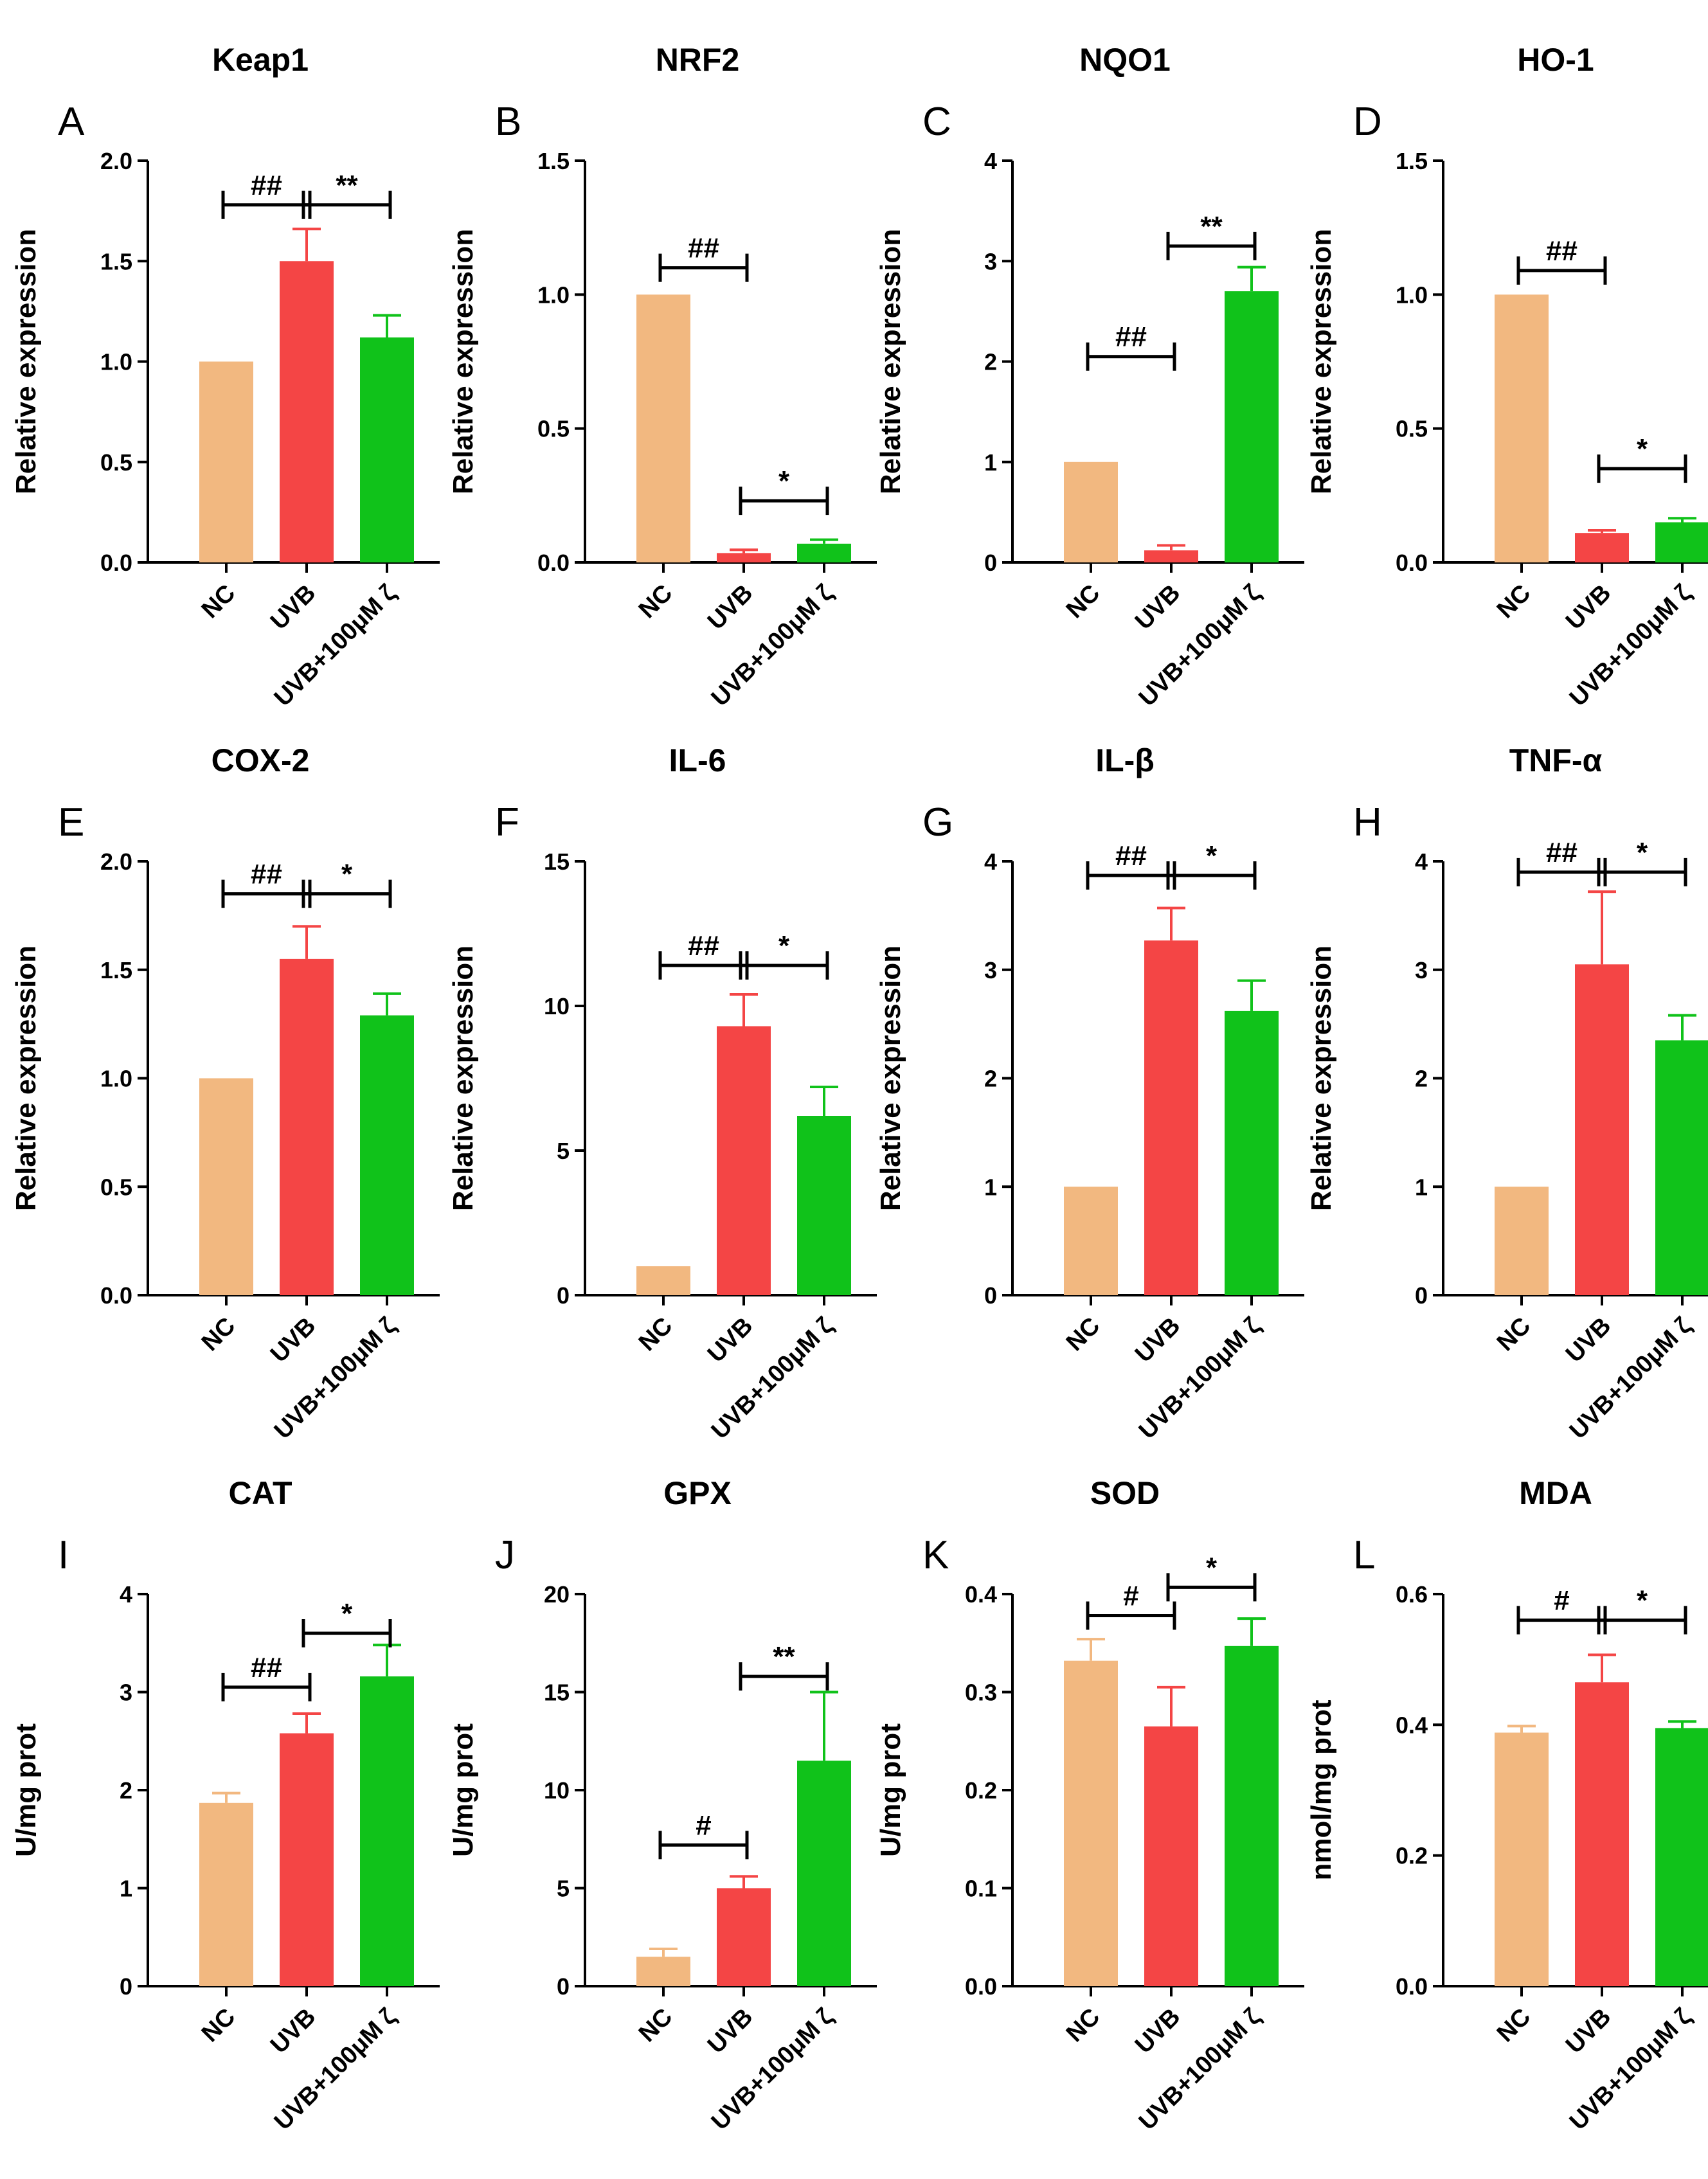  What do you see at coordinates (347, 185) in the screenshot?
I see `significance-label: **` at bounding box center [347, 185].